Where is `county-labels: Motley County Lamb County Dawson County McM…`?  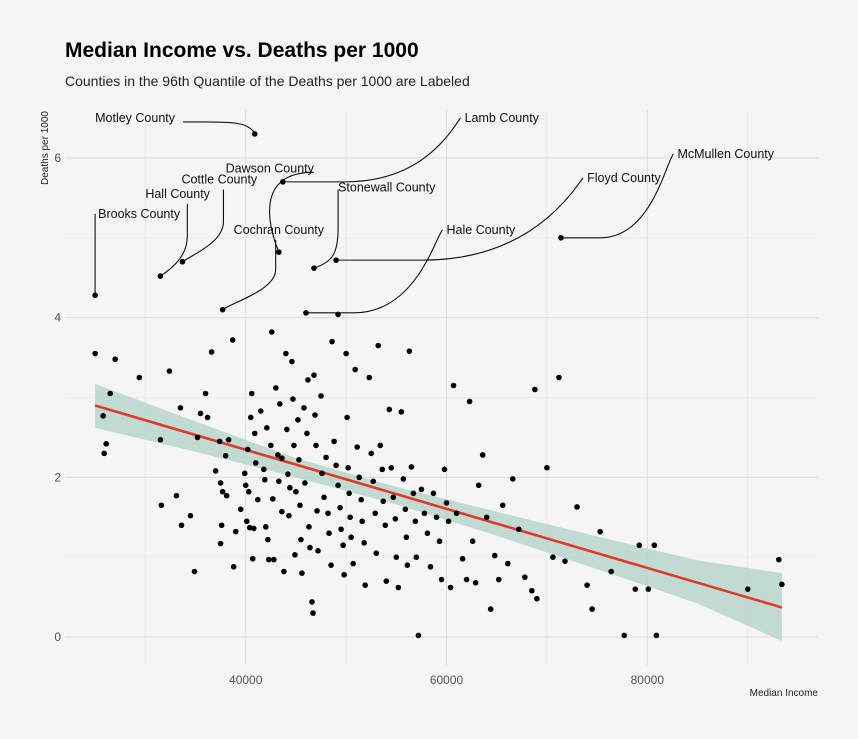 county-labels: Motley County Lamb County Dawson County McM… is located at coordinates (435, 174).